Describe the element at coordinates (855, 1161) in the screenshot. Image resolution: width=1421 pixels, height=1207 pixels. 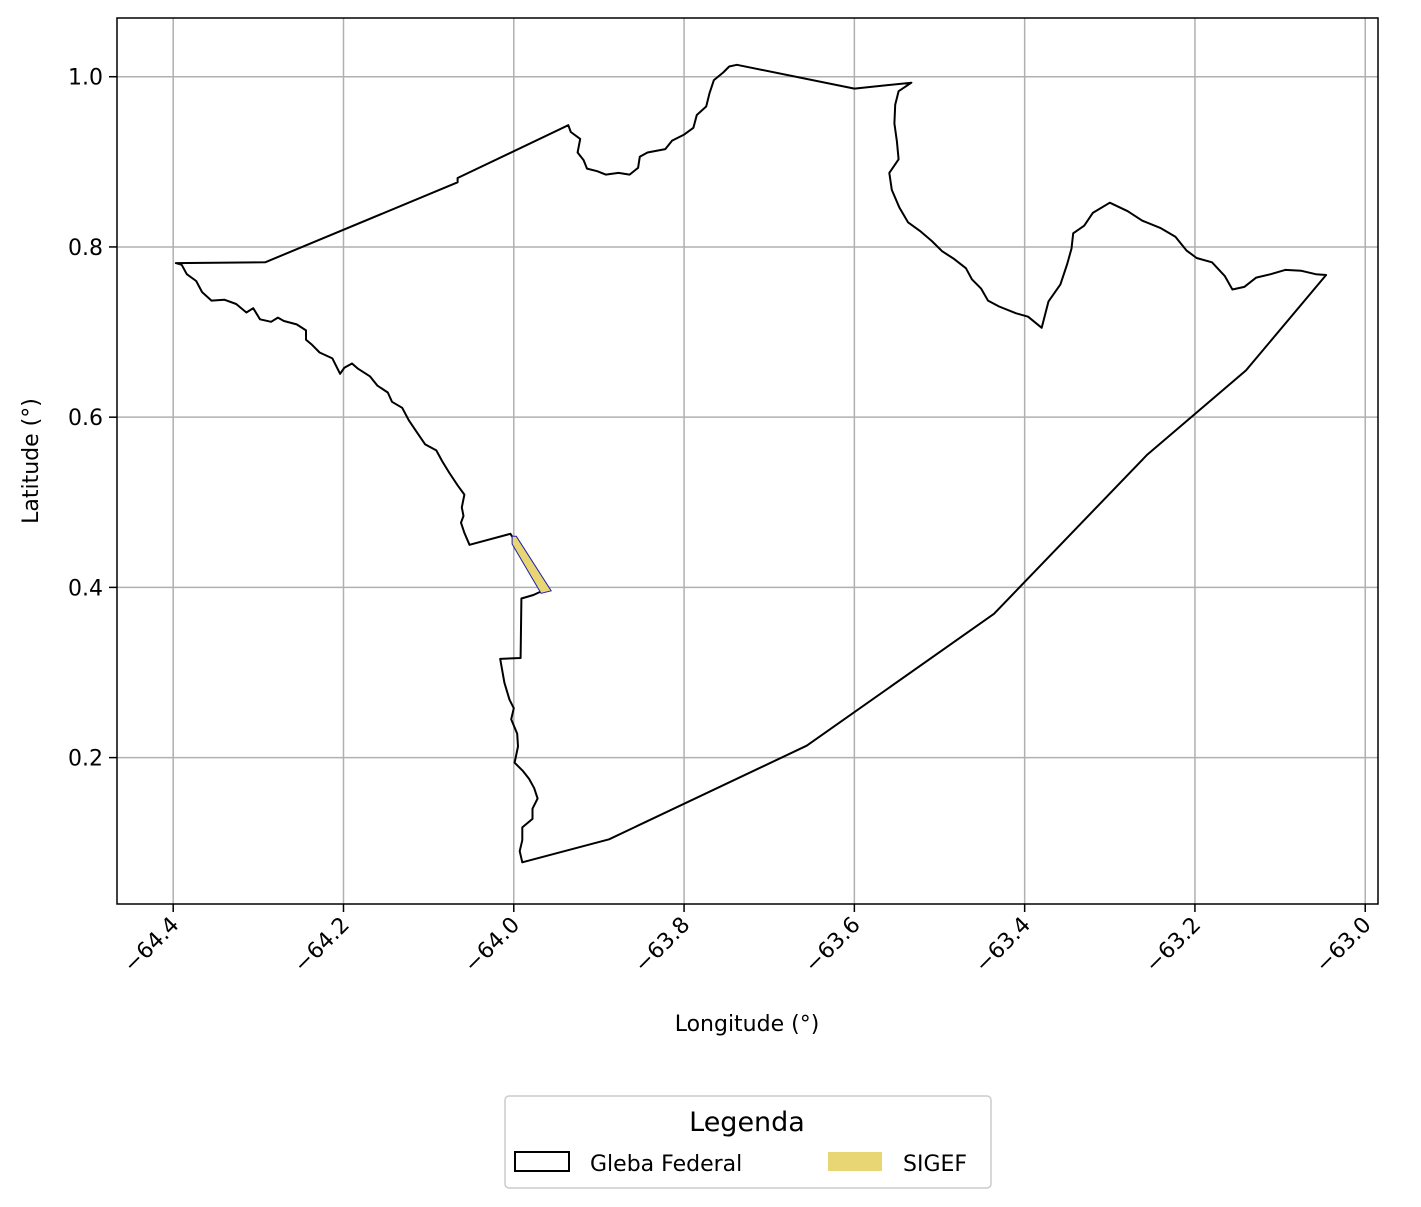
I see `legend-swatch-sigef` at that location.